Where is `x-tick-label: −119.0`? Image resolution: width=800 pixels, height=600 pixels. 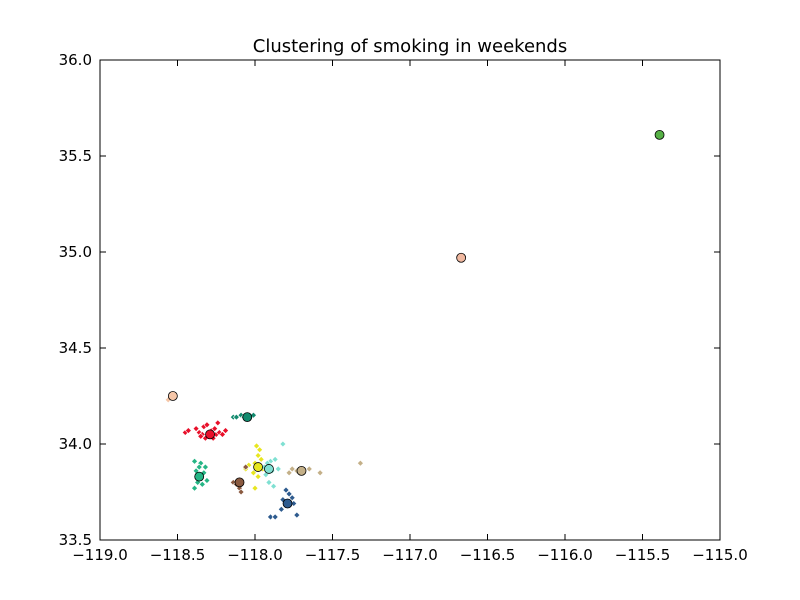
x-tick-label: −119.0 is located at coordinates (100, 555).